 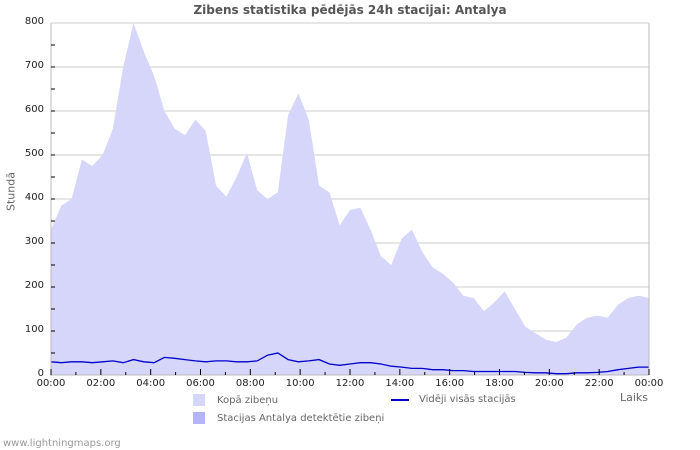 I want to click on y-tick-label: 100, so click(x=34, y=329).